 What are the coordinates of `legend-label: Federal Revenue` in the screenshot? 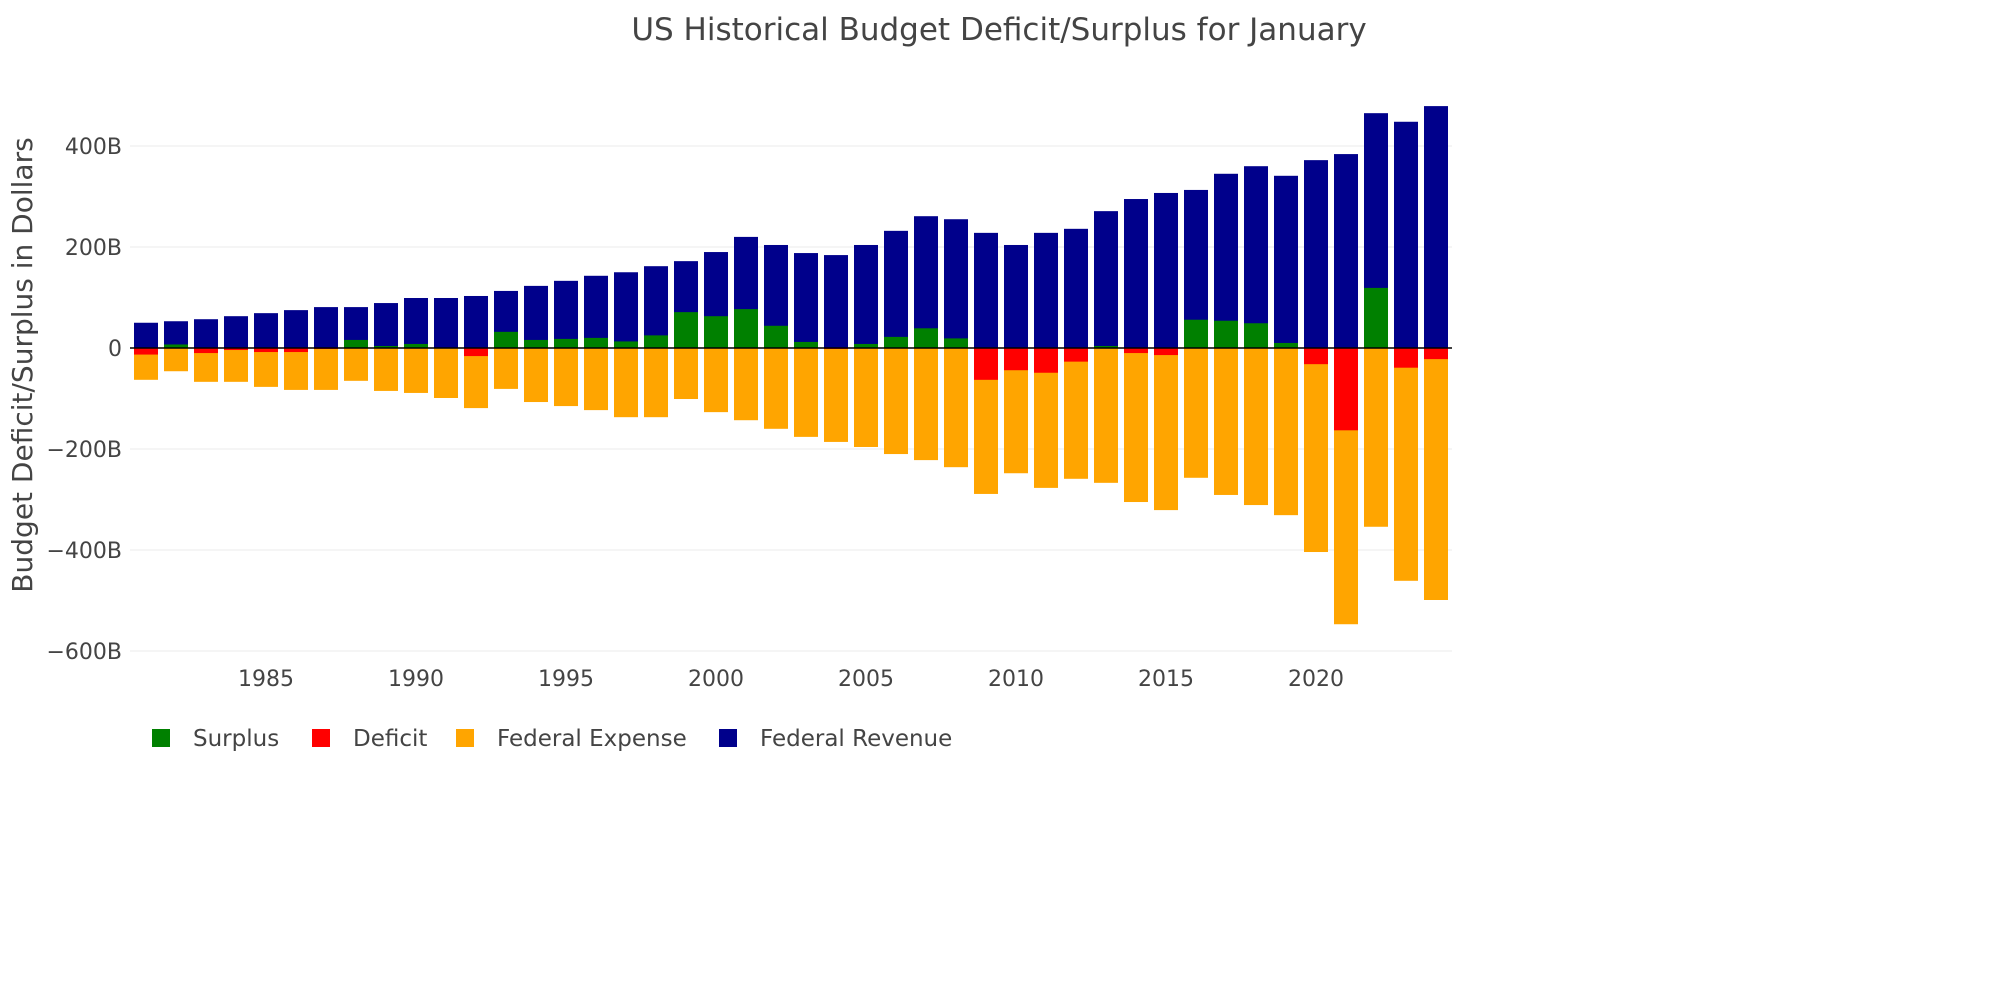 It's located at (856, 739).